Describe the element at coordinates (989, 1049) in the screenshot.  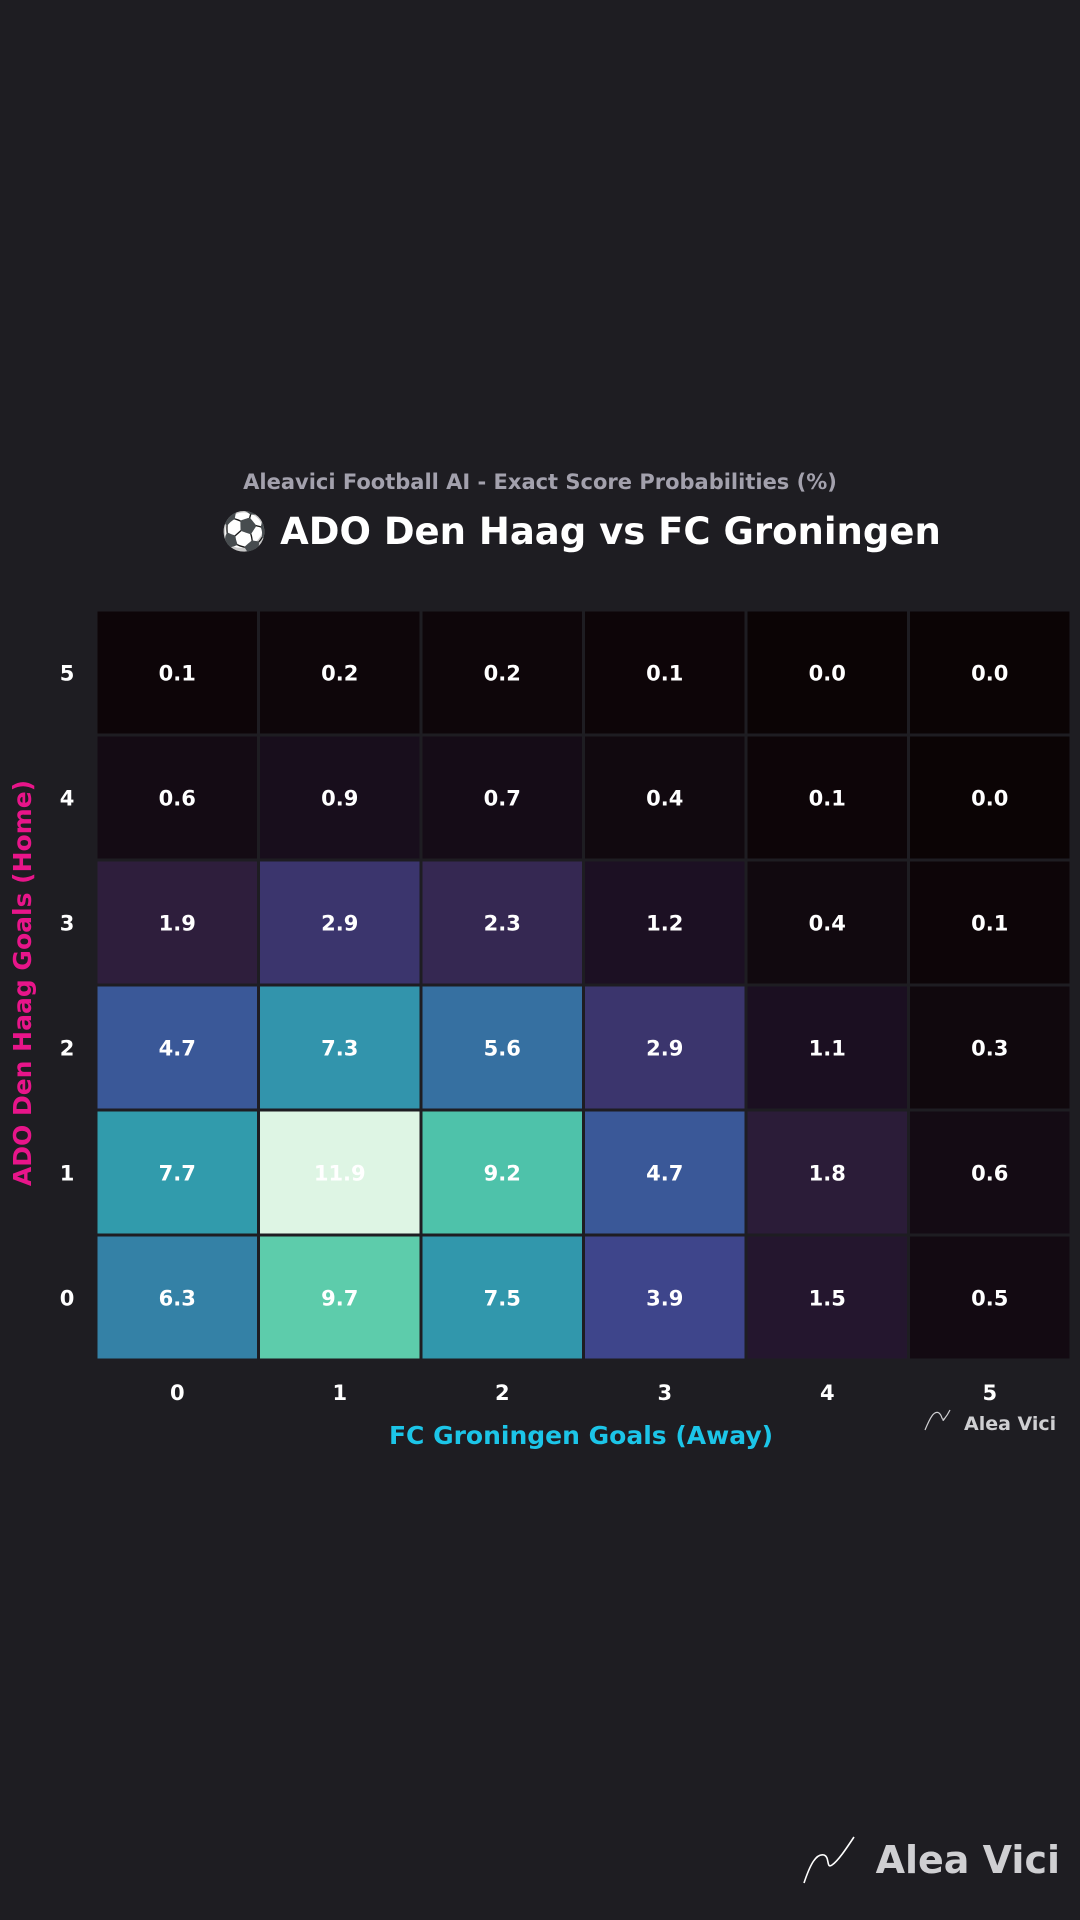
I see `cell-value-label: 0.3` at that location.